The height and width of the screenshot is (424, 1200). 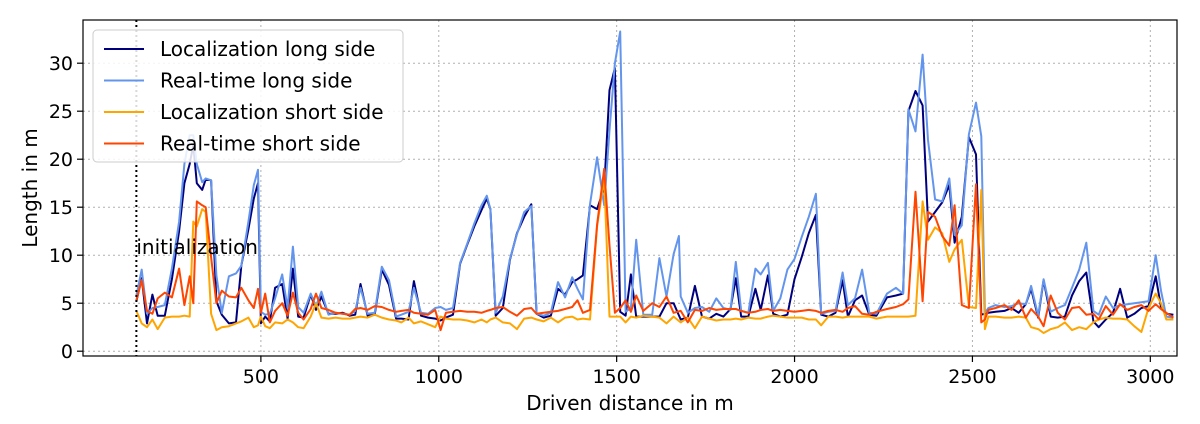 I want to click on legend-label-3: Real-time short side, so click(x=260, y=144).